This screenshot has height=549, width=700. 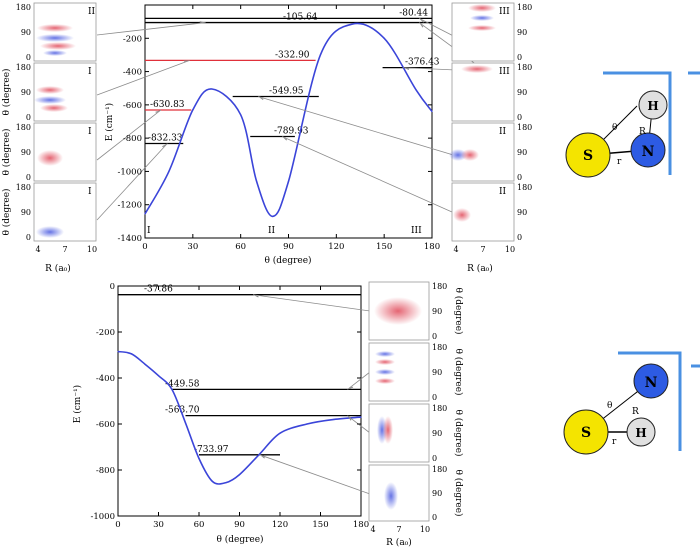 What do you see at coordinates (272, 231) in the screenshot?
I see `region-label-II: II` at bounding box center [272, 231].